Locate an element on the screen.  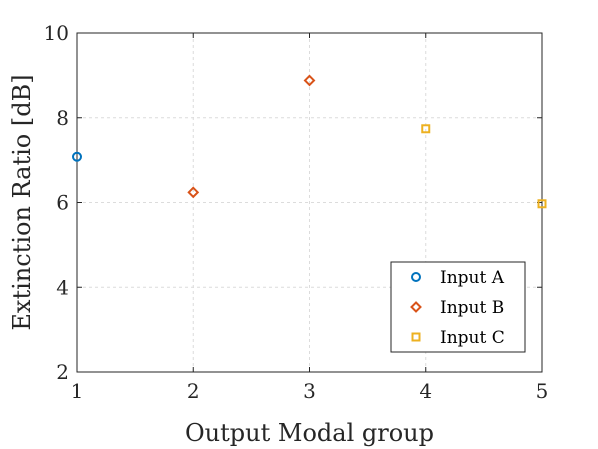
legend-label: Input A is located at coordinates (472, 278).